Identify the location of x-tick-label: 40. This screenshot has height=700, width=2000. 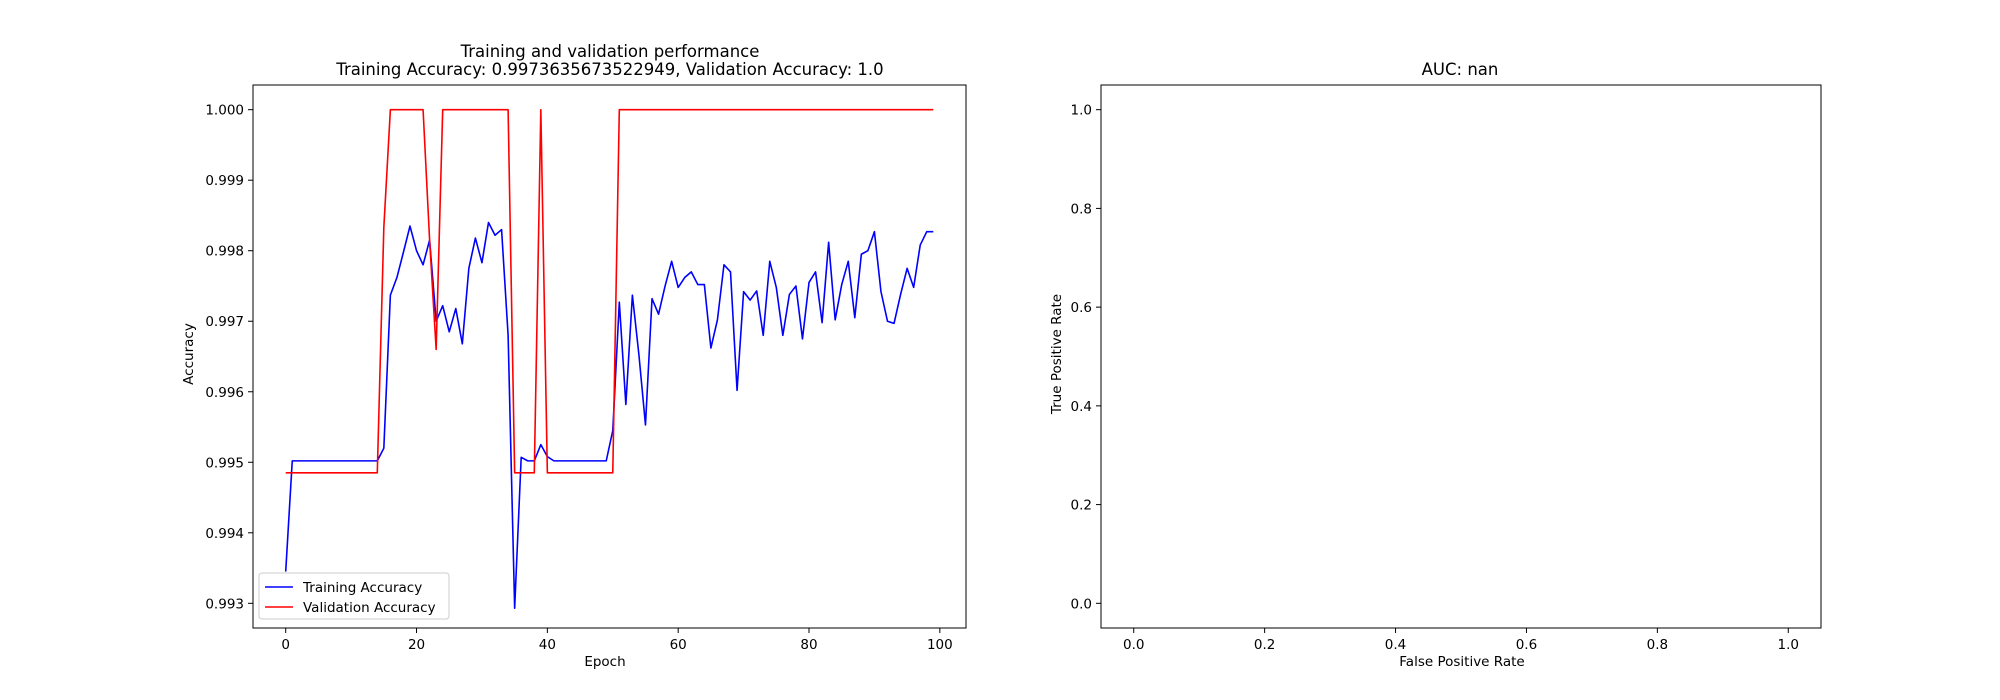
(547, 645).